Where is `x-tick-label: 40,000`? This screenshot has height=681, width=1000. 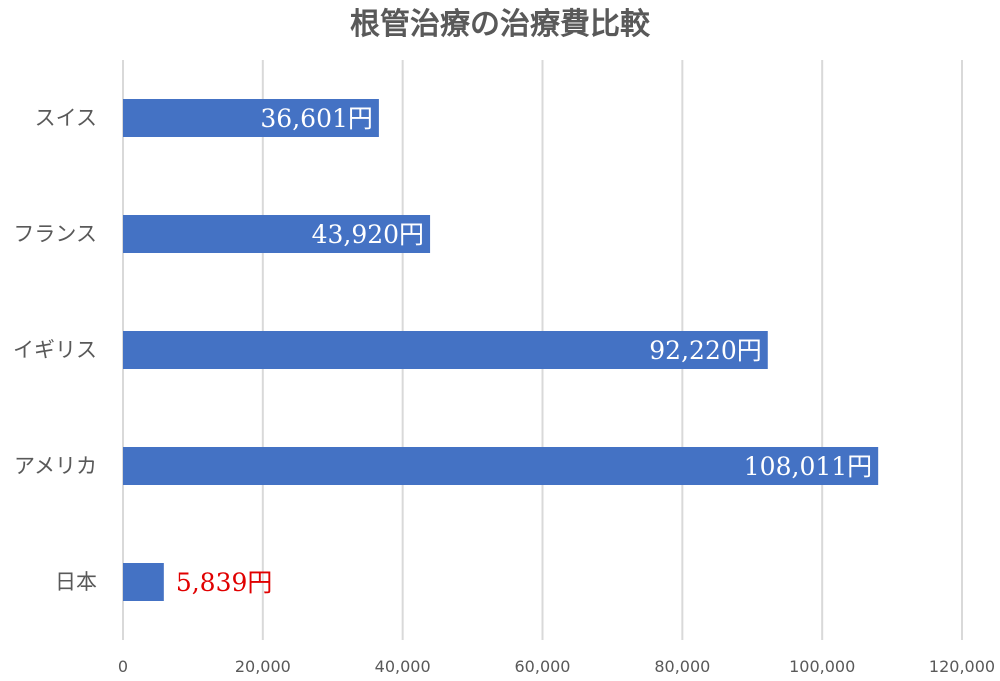
x-tick-label: 40,000 is located at coordinates (403, 666).